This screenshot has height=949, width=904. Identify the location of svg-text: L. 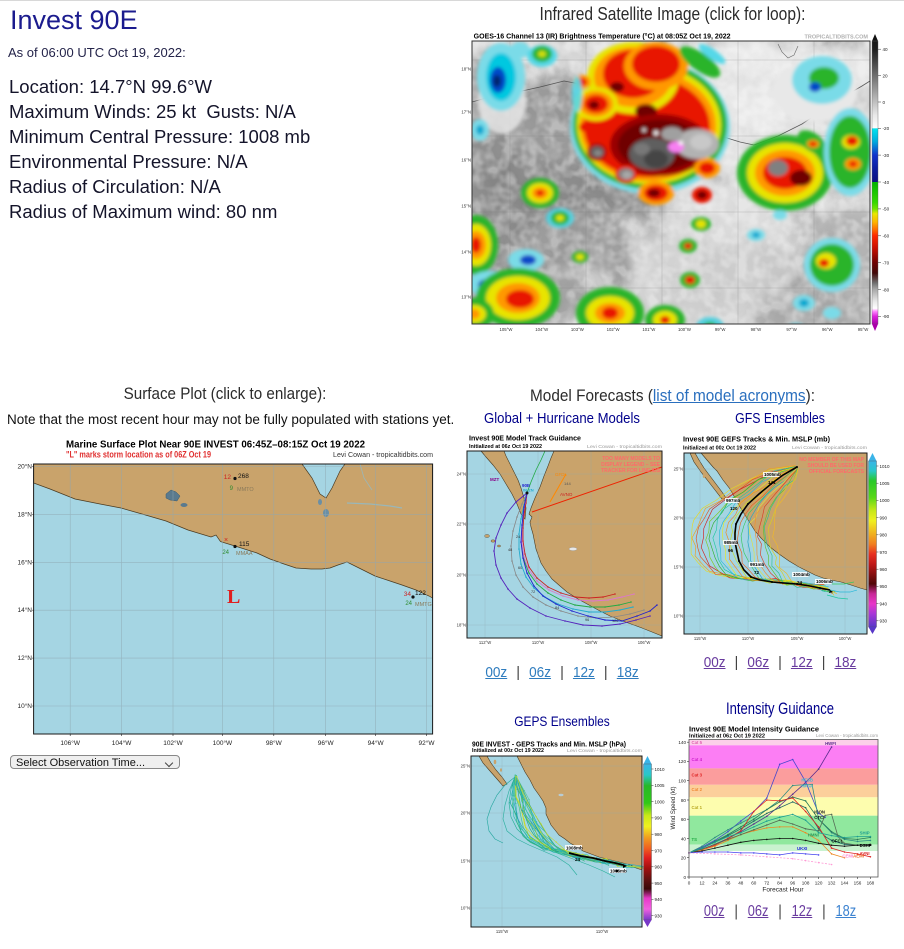
(233, 597).